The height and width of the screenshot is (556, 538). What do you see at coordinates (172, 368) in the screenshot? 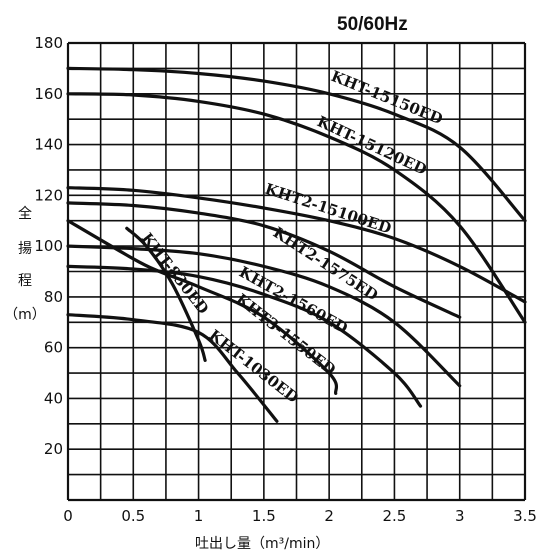
I see `curve-kht-1030ed` at bounding box center [172, 368].